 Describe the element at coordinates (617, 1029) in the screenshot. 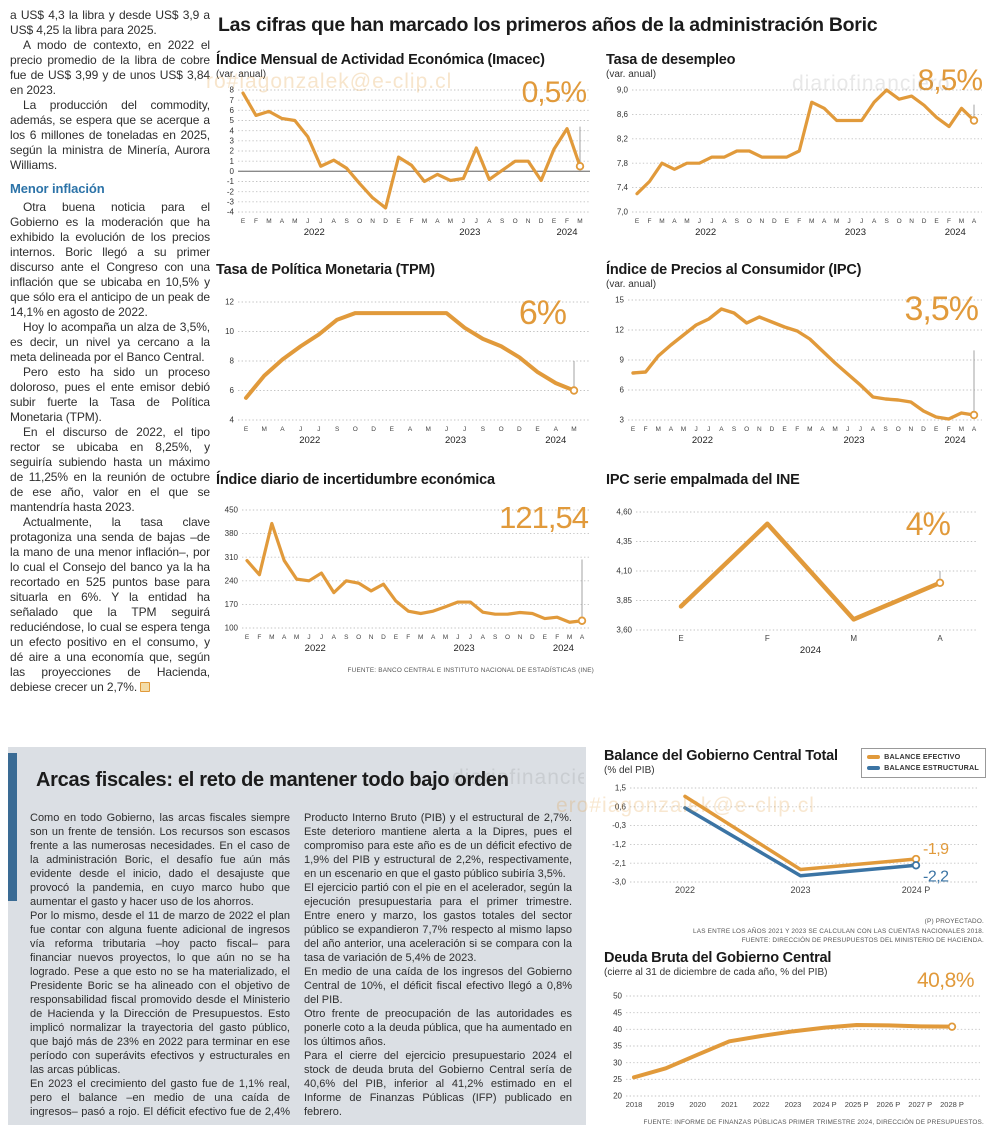

I see `svg-text: 40` at that location.